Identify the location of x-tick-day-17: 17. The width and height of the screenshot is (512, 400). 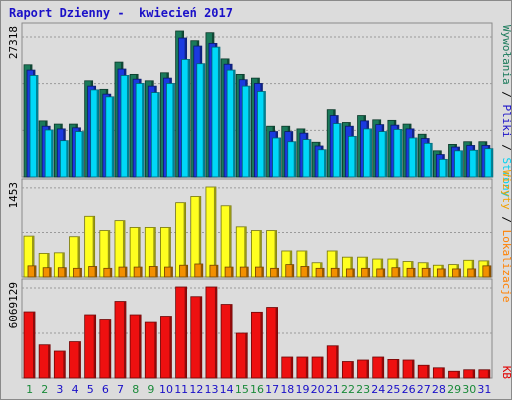
(272, 389).